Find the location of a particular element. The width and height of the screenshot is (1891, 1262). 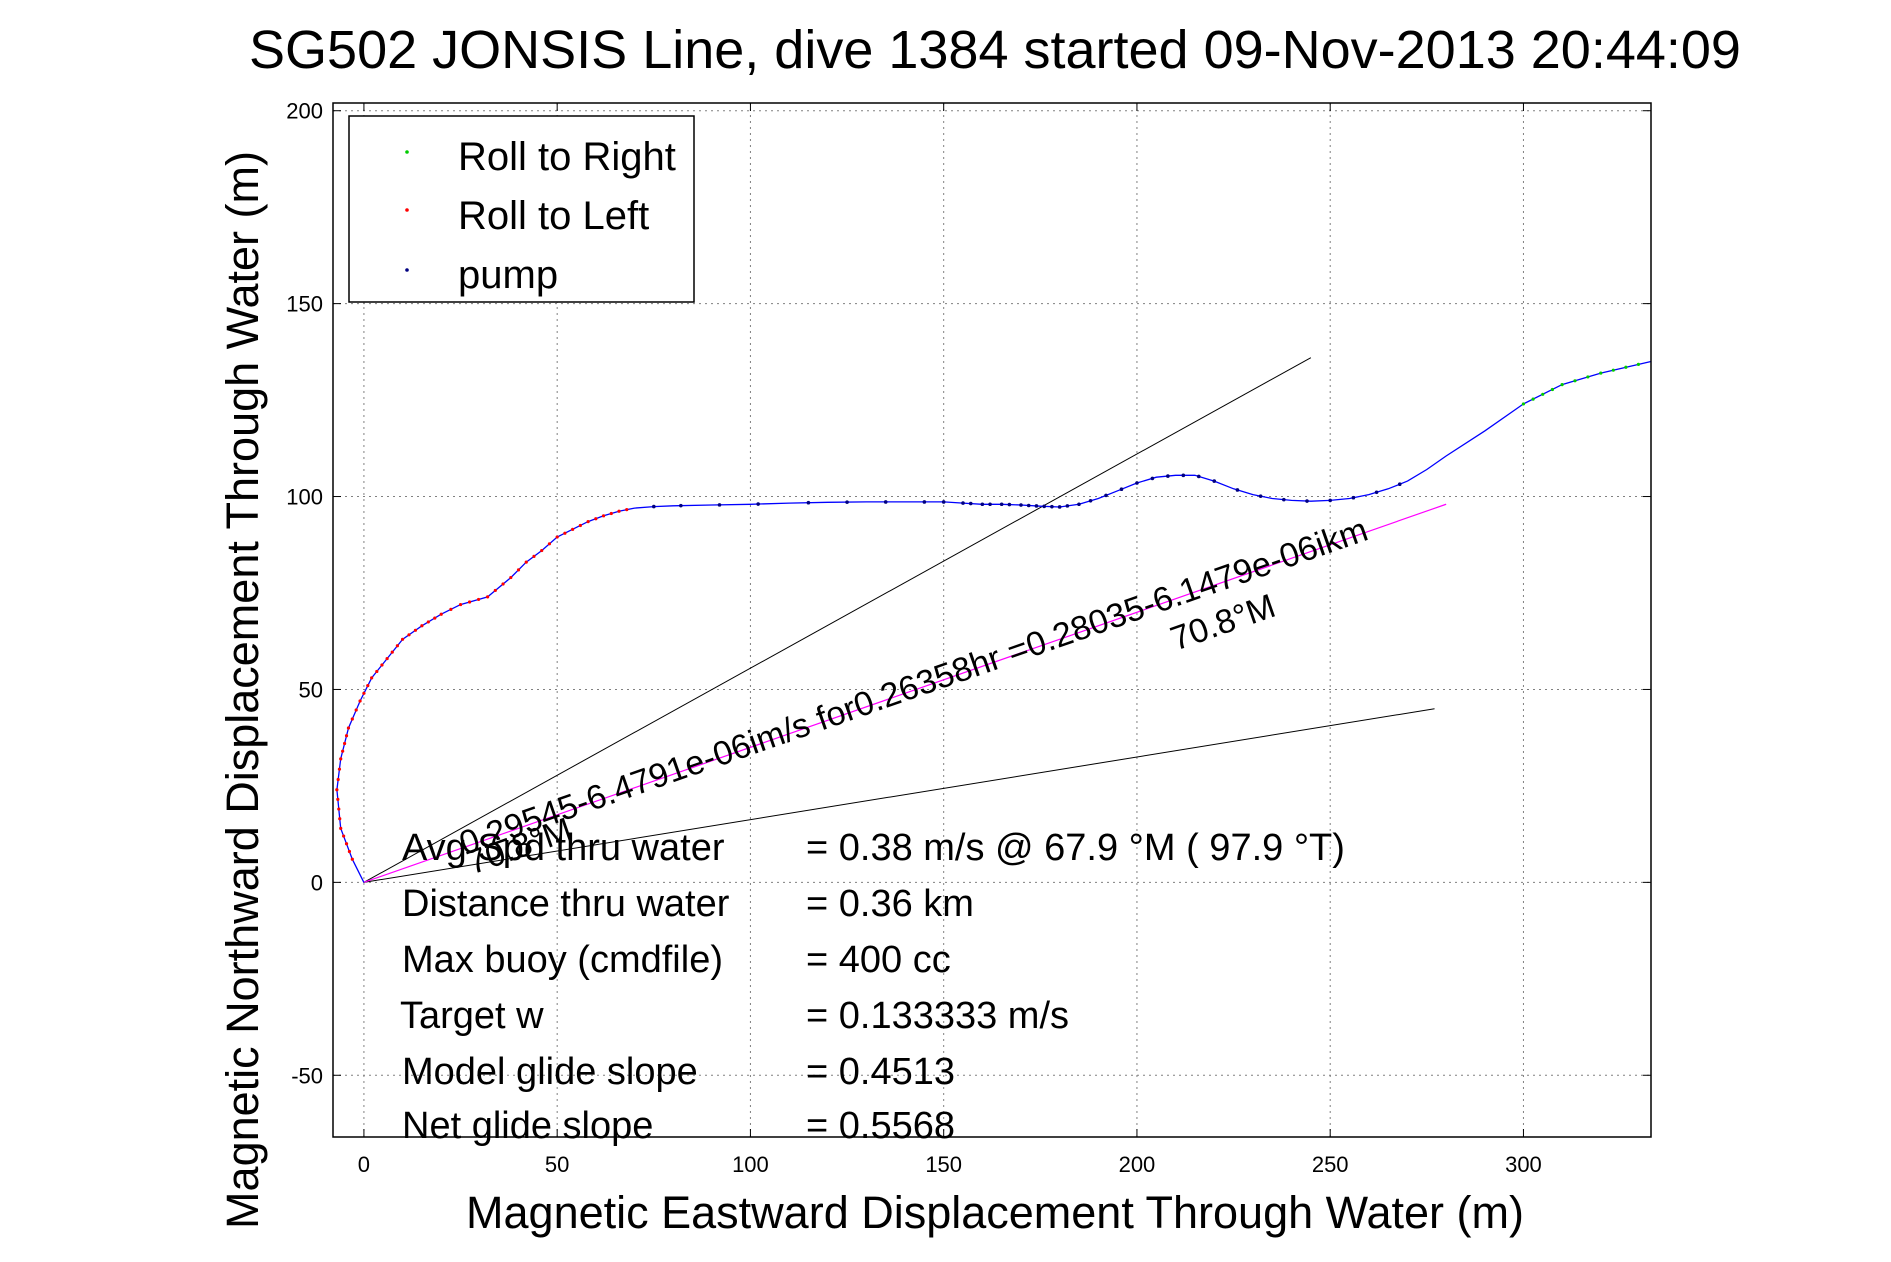

stat-value-avg-speed: = 0.38 m/s @ 67.9 °M ( 97.9 °T) is located at coordinates (1075, 848).